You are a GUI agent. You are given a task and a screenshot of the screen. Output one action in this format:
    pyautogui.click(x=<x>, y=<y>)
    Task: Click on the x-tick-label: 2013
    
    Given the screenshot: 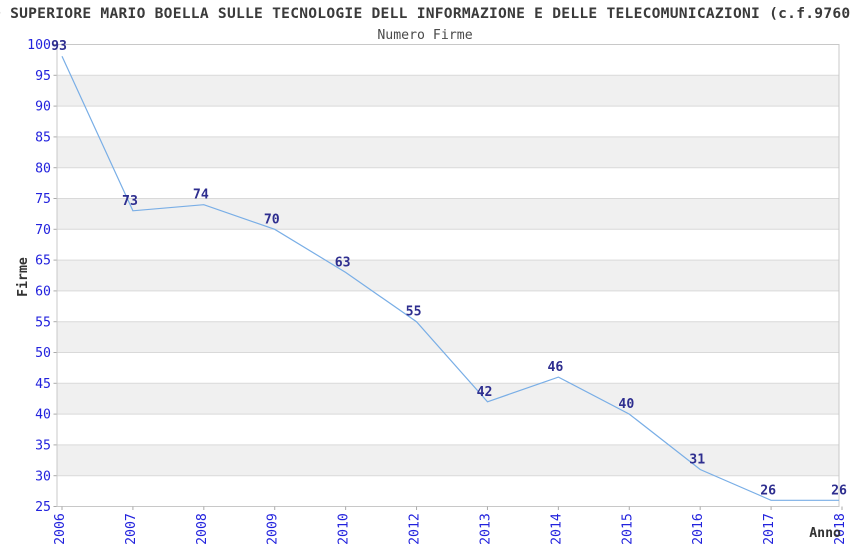 What is the action you would take?
    pyautogui.click(x=485, y=529)
    